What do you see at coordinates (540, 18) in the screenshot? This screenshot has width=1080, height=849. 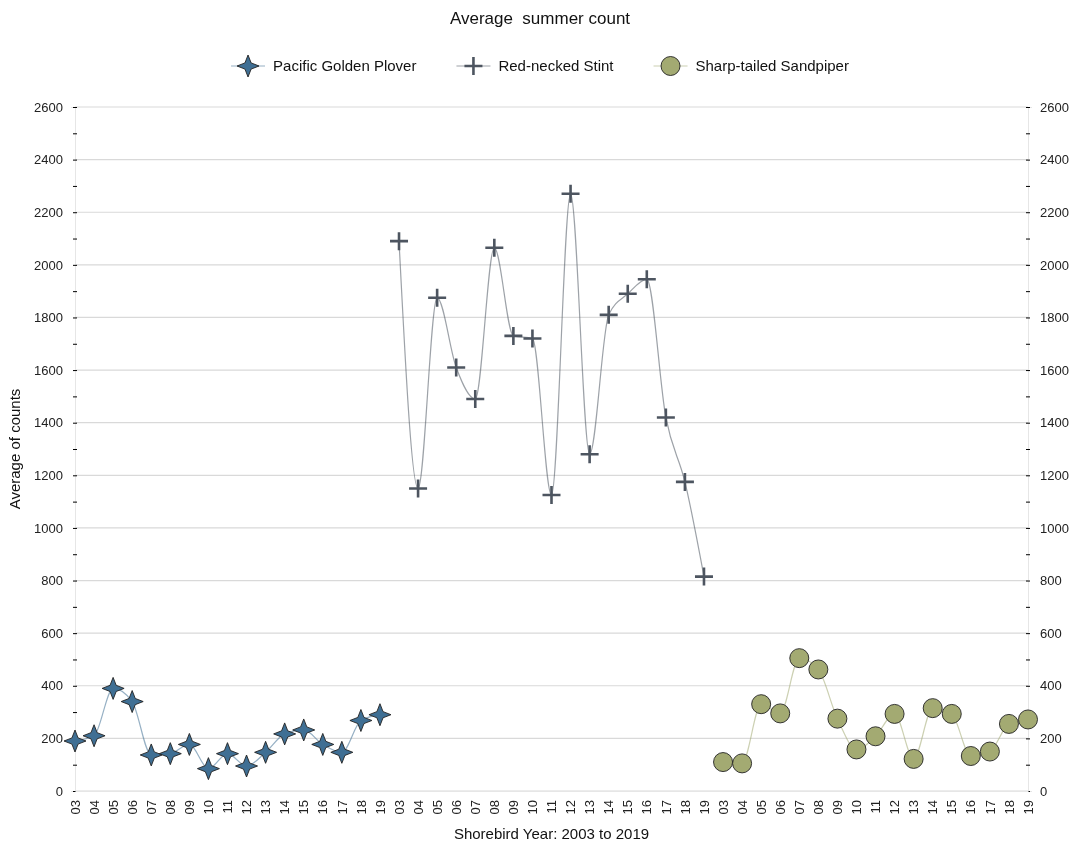 I see `chart-title: Average summer count` at bounding box center [540, 18].